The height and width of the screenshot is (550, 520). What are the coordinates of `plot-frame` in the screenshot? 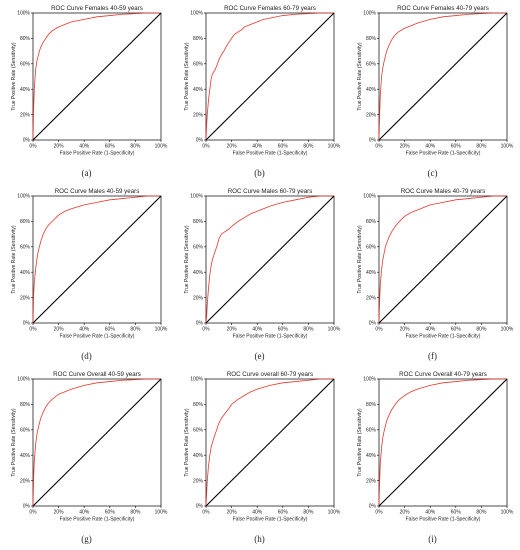 It's located at (443, 76).